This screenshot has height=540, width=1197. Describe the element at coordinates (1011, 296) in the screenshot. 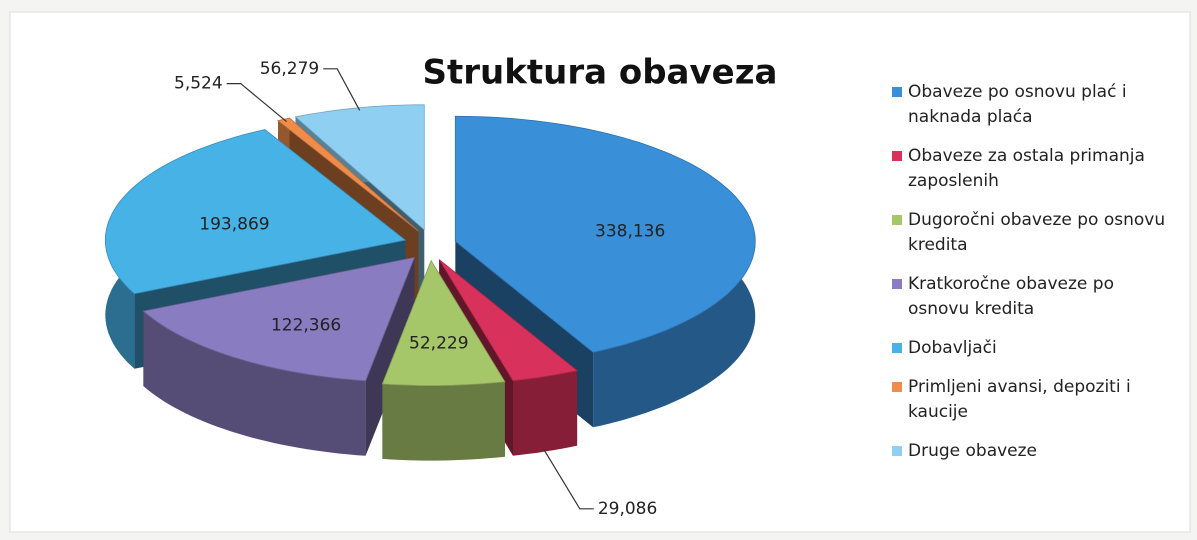

I see `legend-label: Kratkoročne obaveze po osnovu kredita` at that location.